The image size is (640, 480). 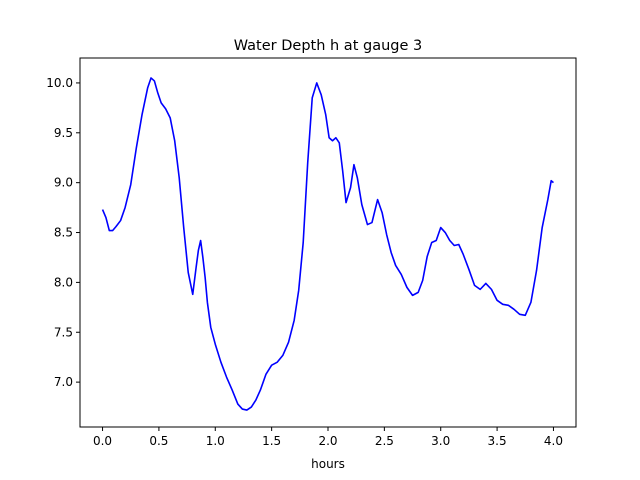 I want to click on y-axis: 7.0 7.5 8.0 8.5 9.0 9.5 10.0, so click(x=63, y=232).